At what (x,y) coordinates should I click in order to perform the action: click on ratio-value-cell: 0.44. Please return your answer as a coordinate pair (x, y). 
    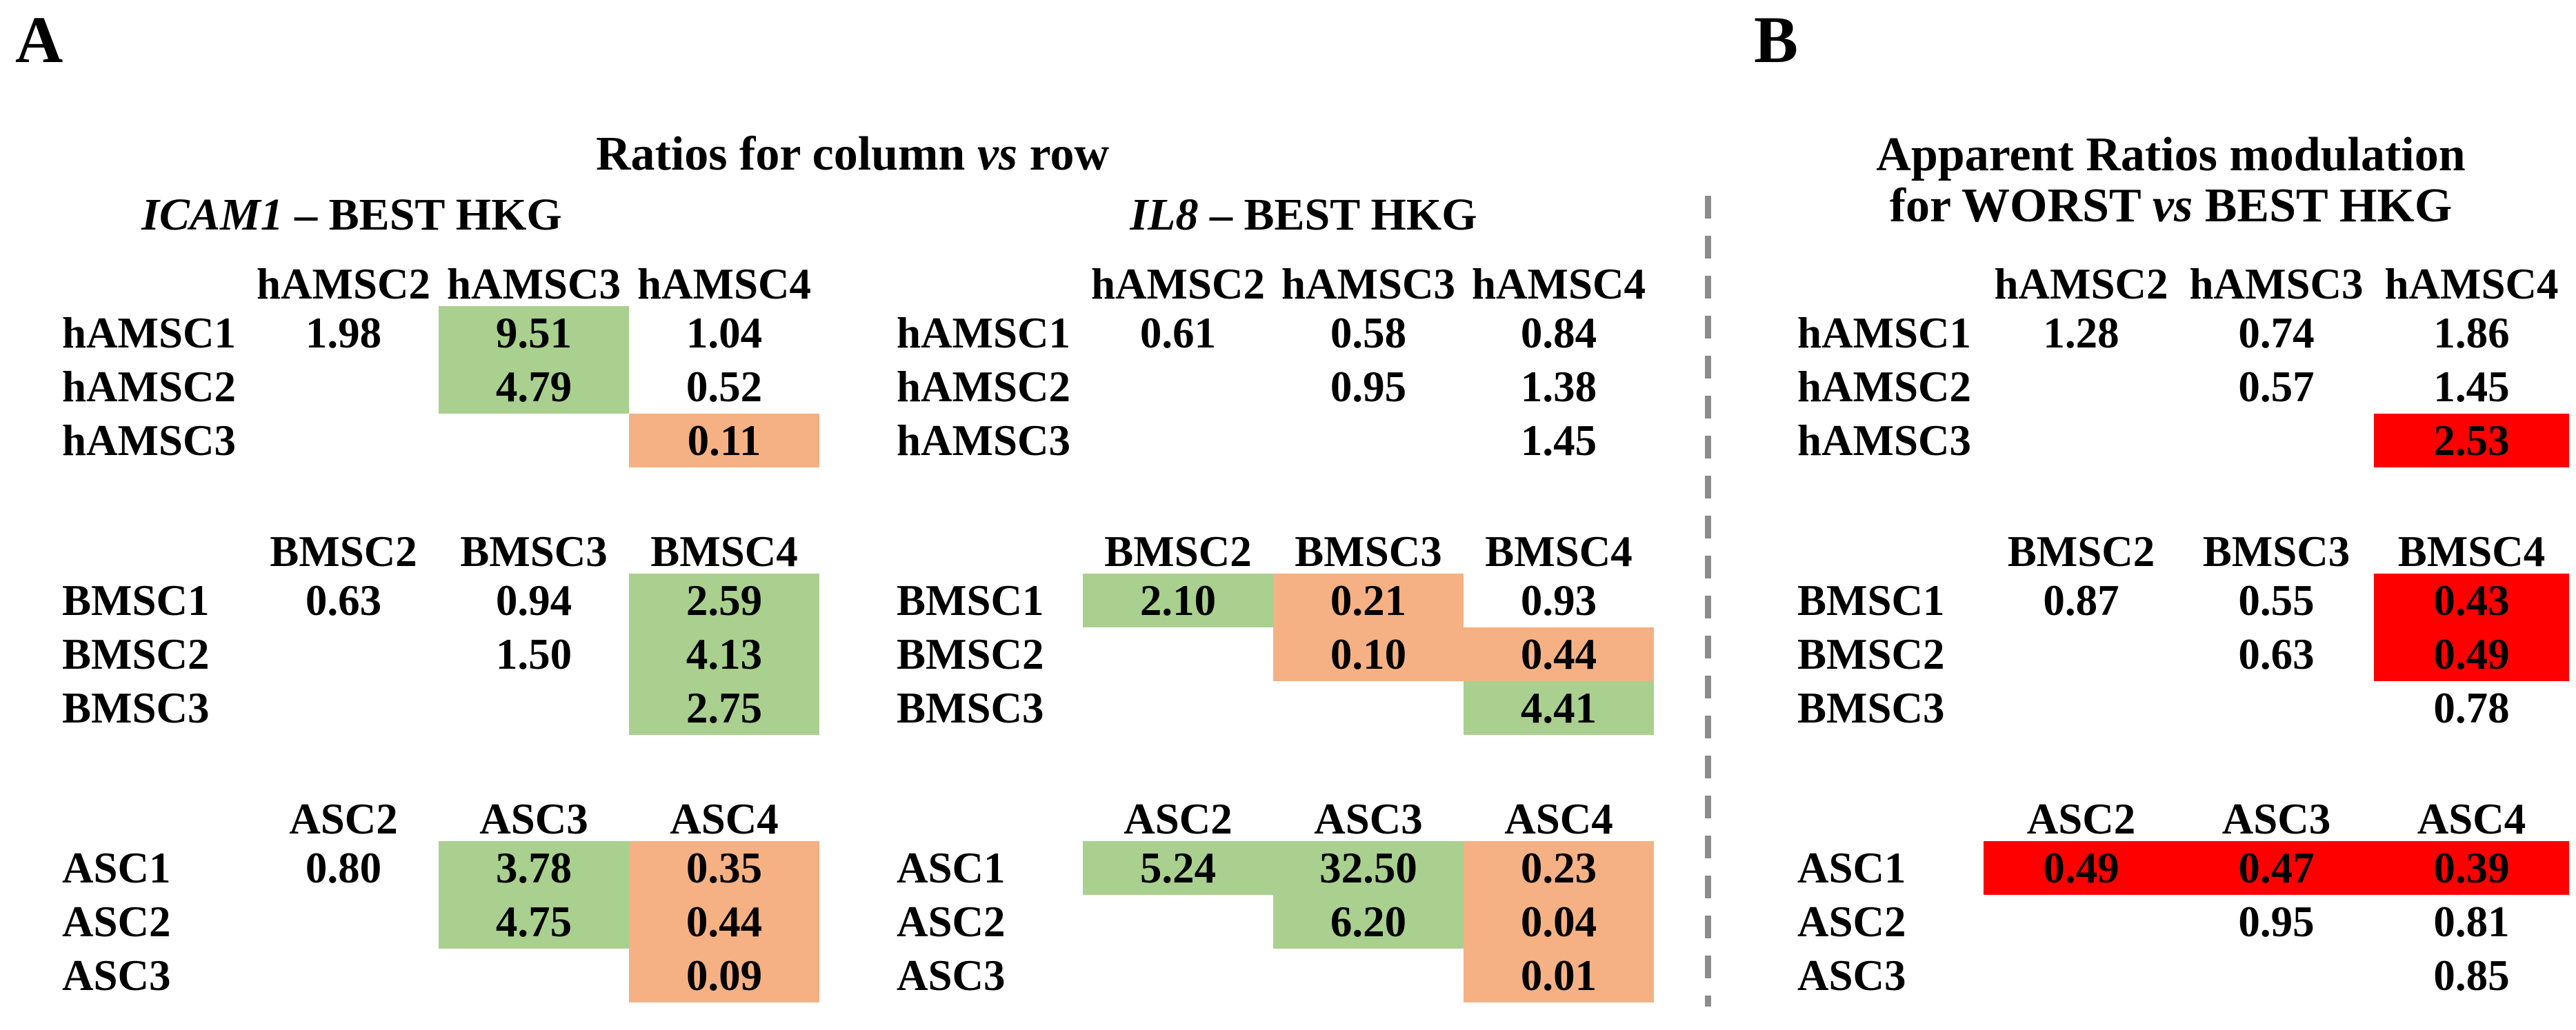
    Looking at the image, I should click on (724, 922).